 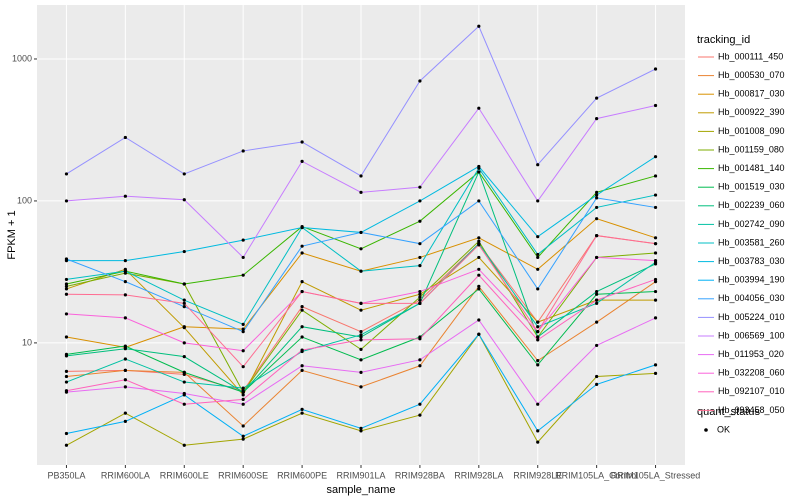 What do you see at coordinates (420, 475) in the screenshot?
I see `x-tick-label: RRIM928BA` at bounding box center [420, 475].